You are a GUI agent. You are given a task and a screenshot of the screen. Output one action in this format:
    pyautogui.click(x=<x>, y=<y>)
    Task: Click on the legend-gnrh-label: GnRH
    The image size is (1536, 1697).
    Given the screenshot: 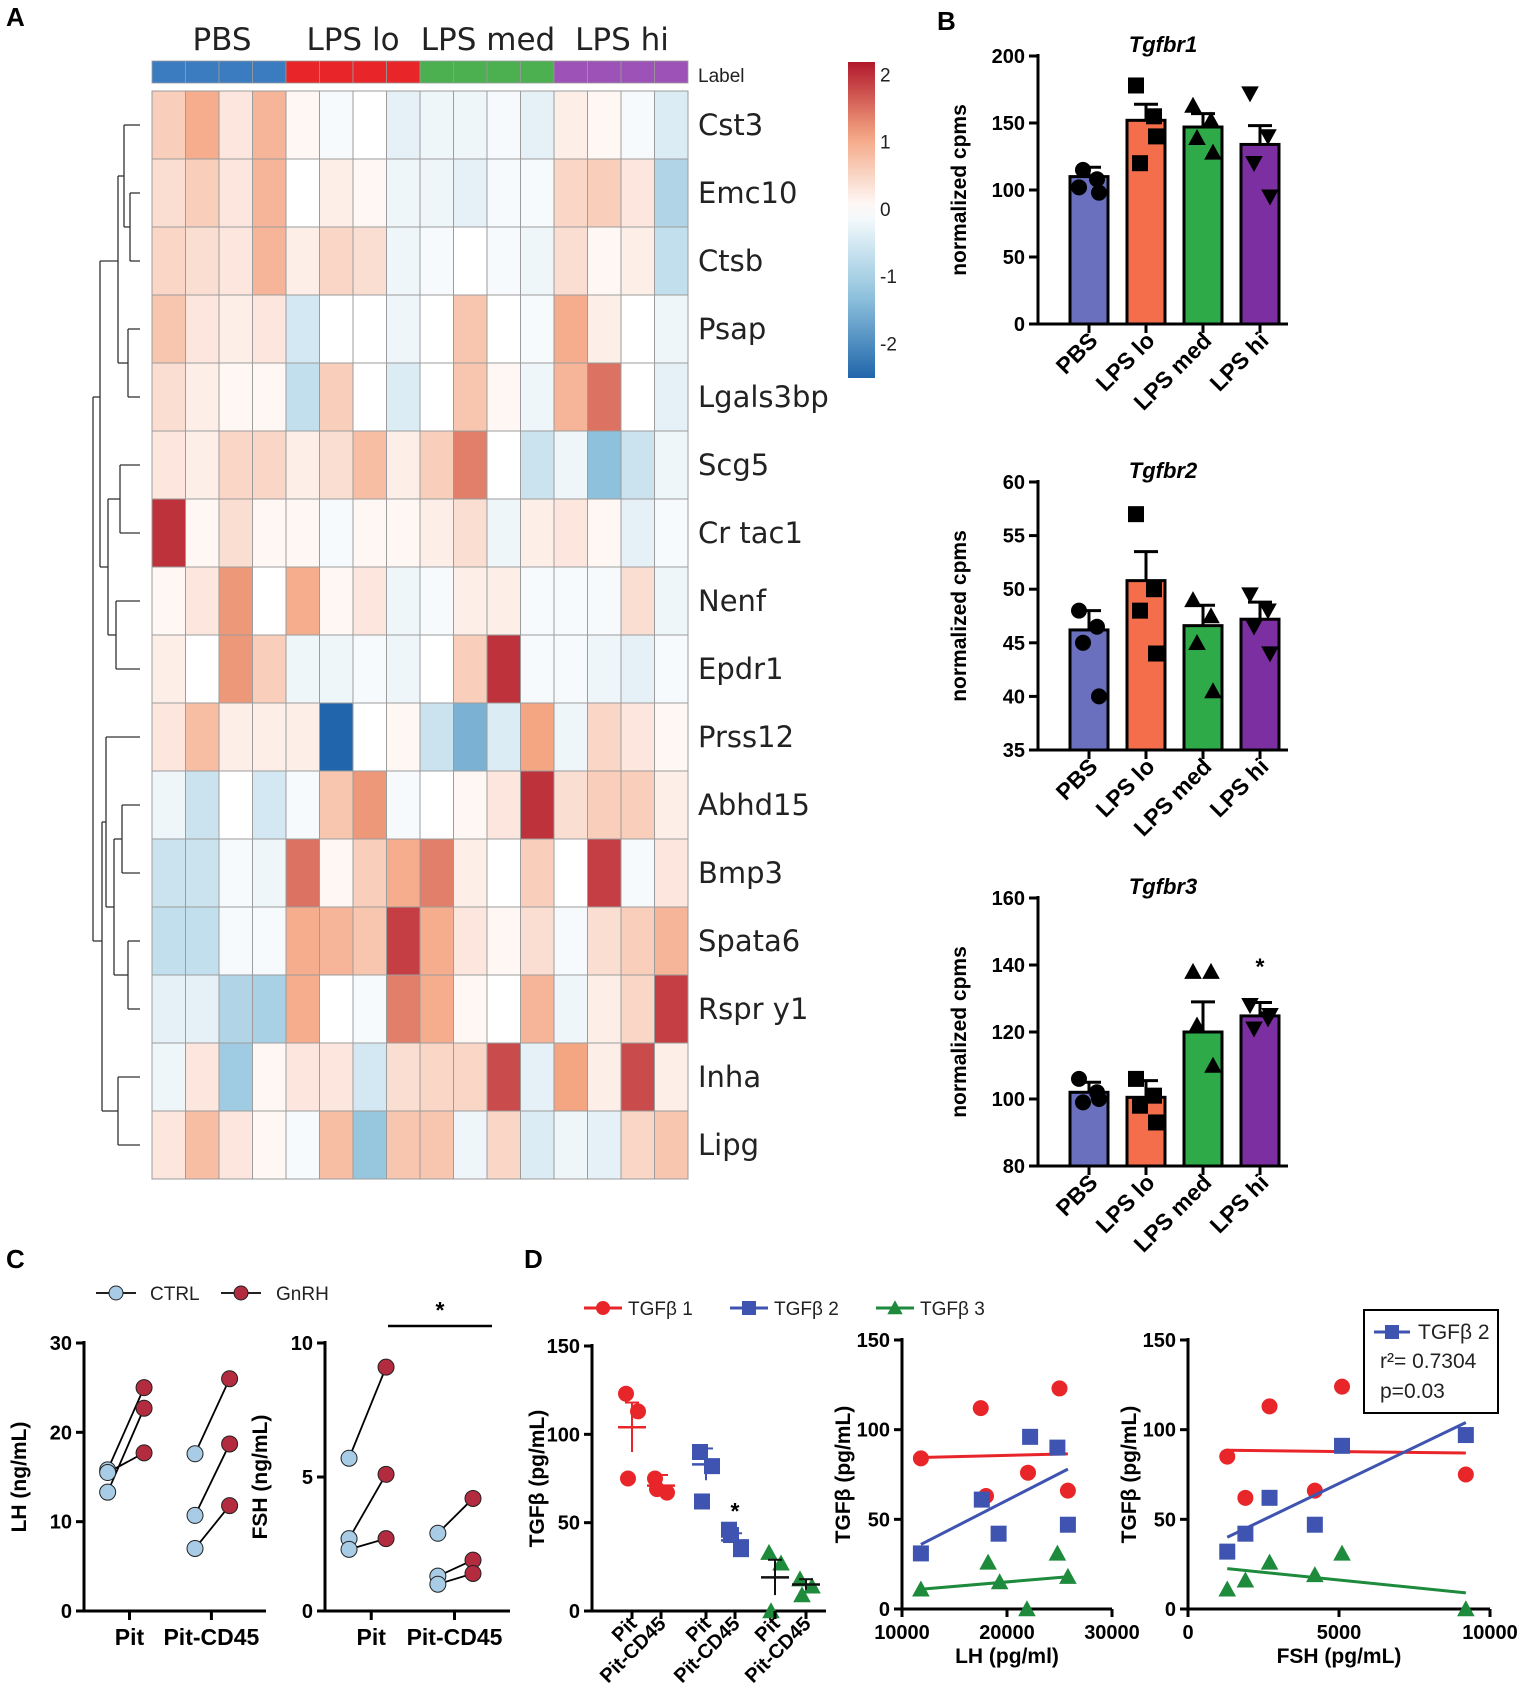 What is the action you would take?
    pyautogui.click(x=302, y=1294)
    